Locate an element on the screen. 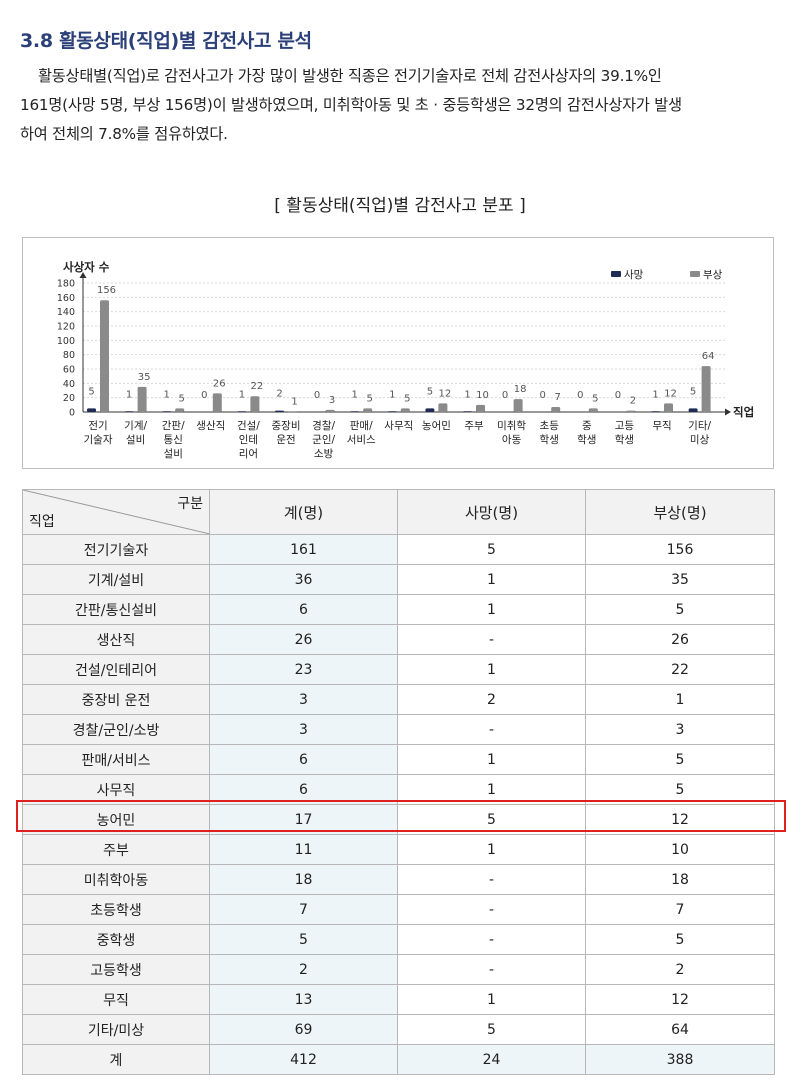 The height and width of the screenshot is (1090, 800). row-total: 11 is located at coordinates (303, 849).